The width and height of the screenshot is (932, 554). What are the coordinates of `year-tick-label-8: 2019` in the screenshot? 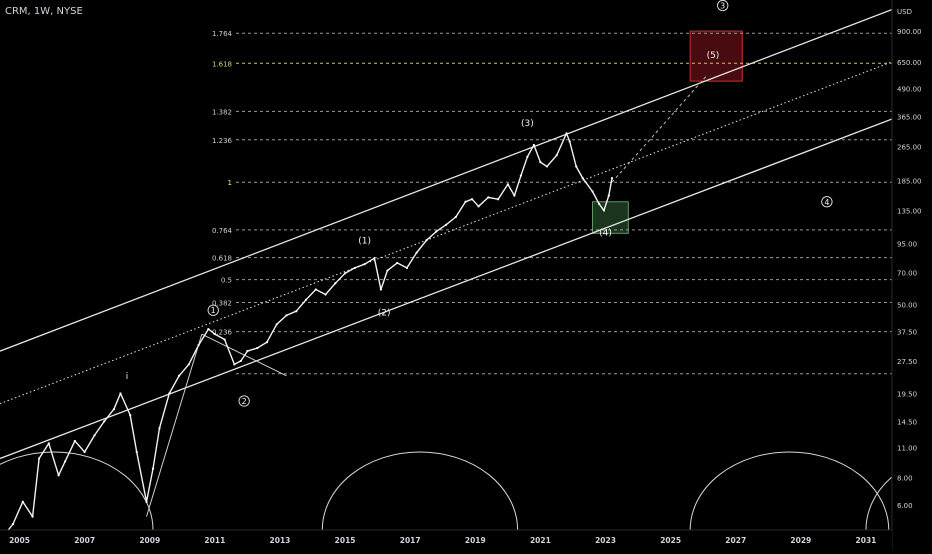 It's located at (475, 540).